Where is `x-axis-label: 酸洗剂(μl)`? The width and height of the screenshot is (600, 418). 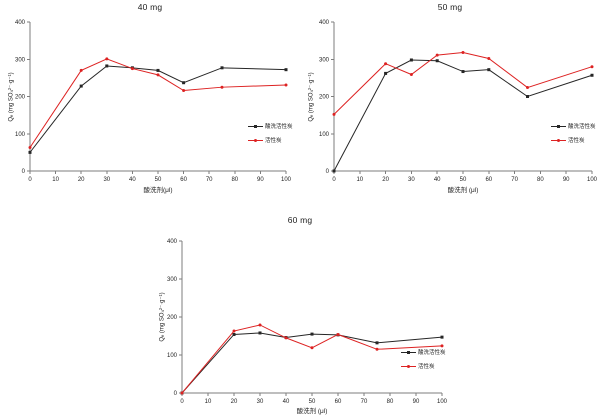
x-axis-label: 酸洗剂(μl) is located at coordinates (158, 190).